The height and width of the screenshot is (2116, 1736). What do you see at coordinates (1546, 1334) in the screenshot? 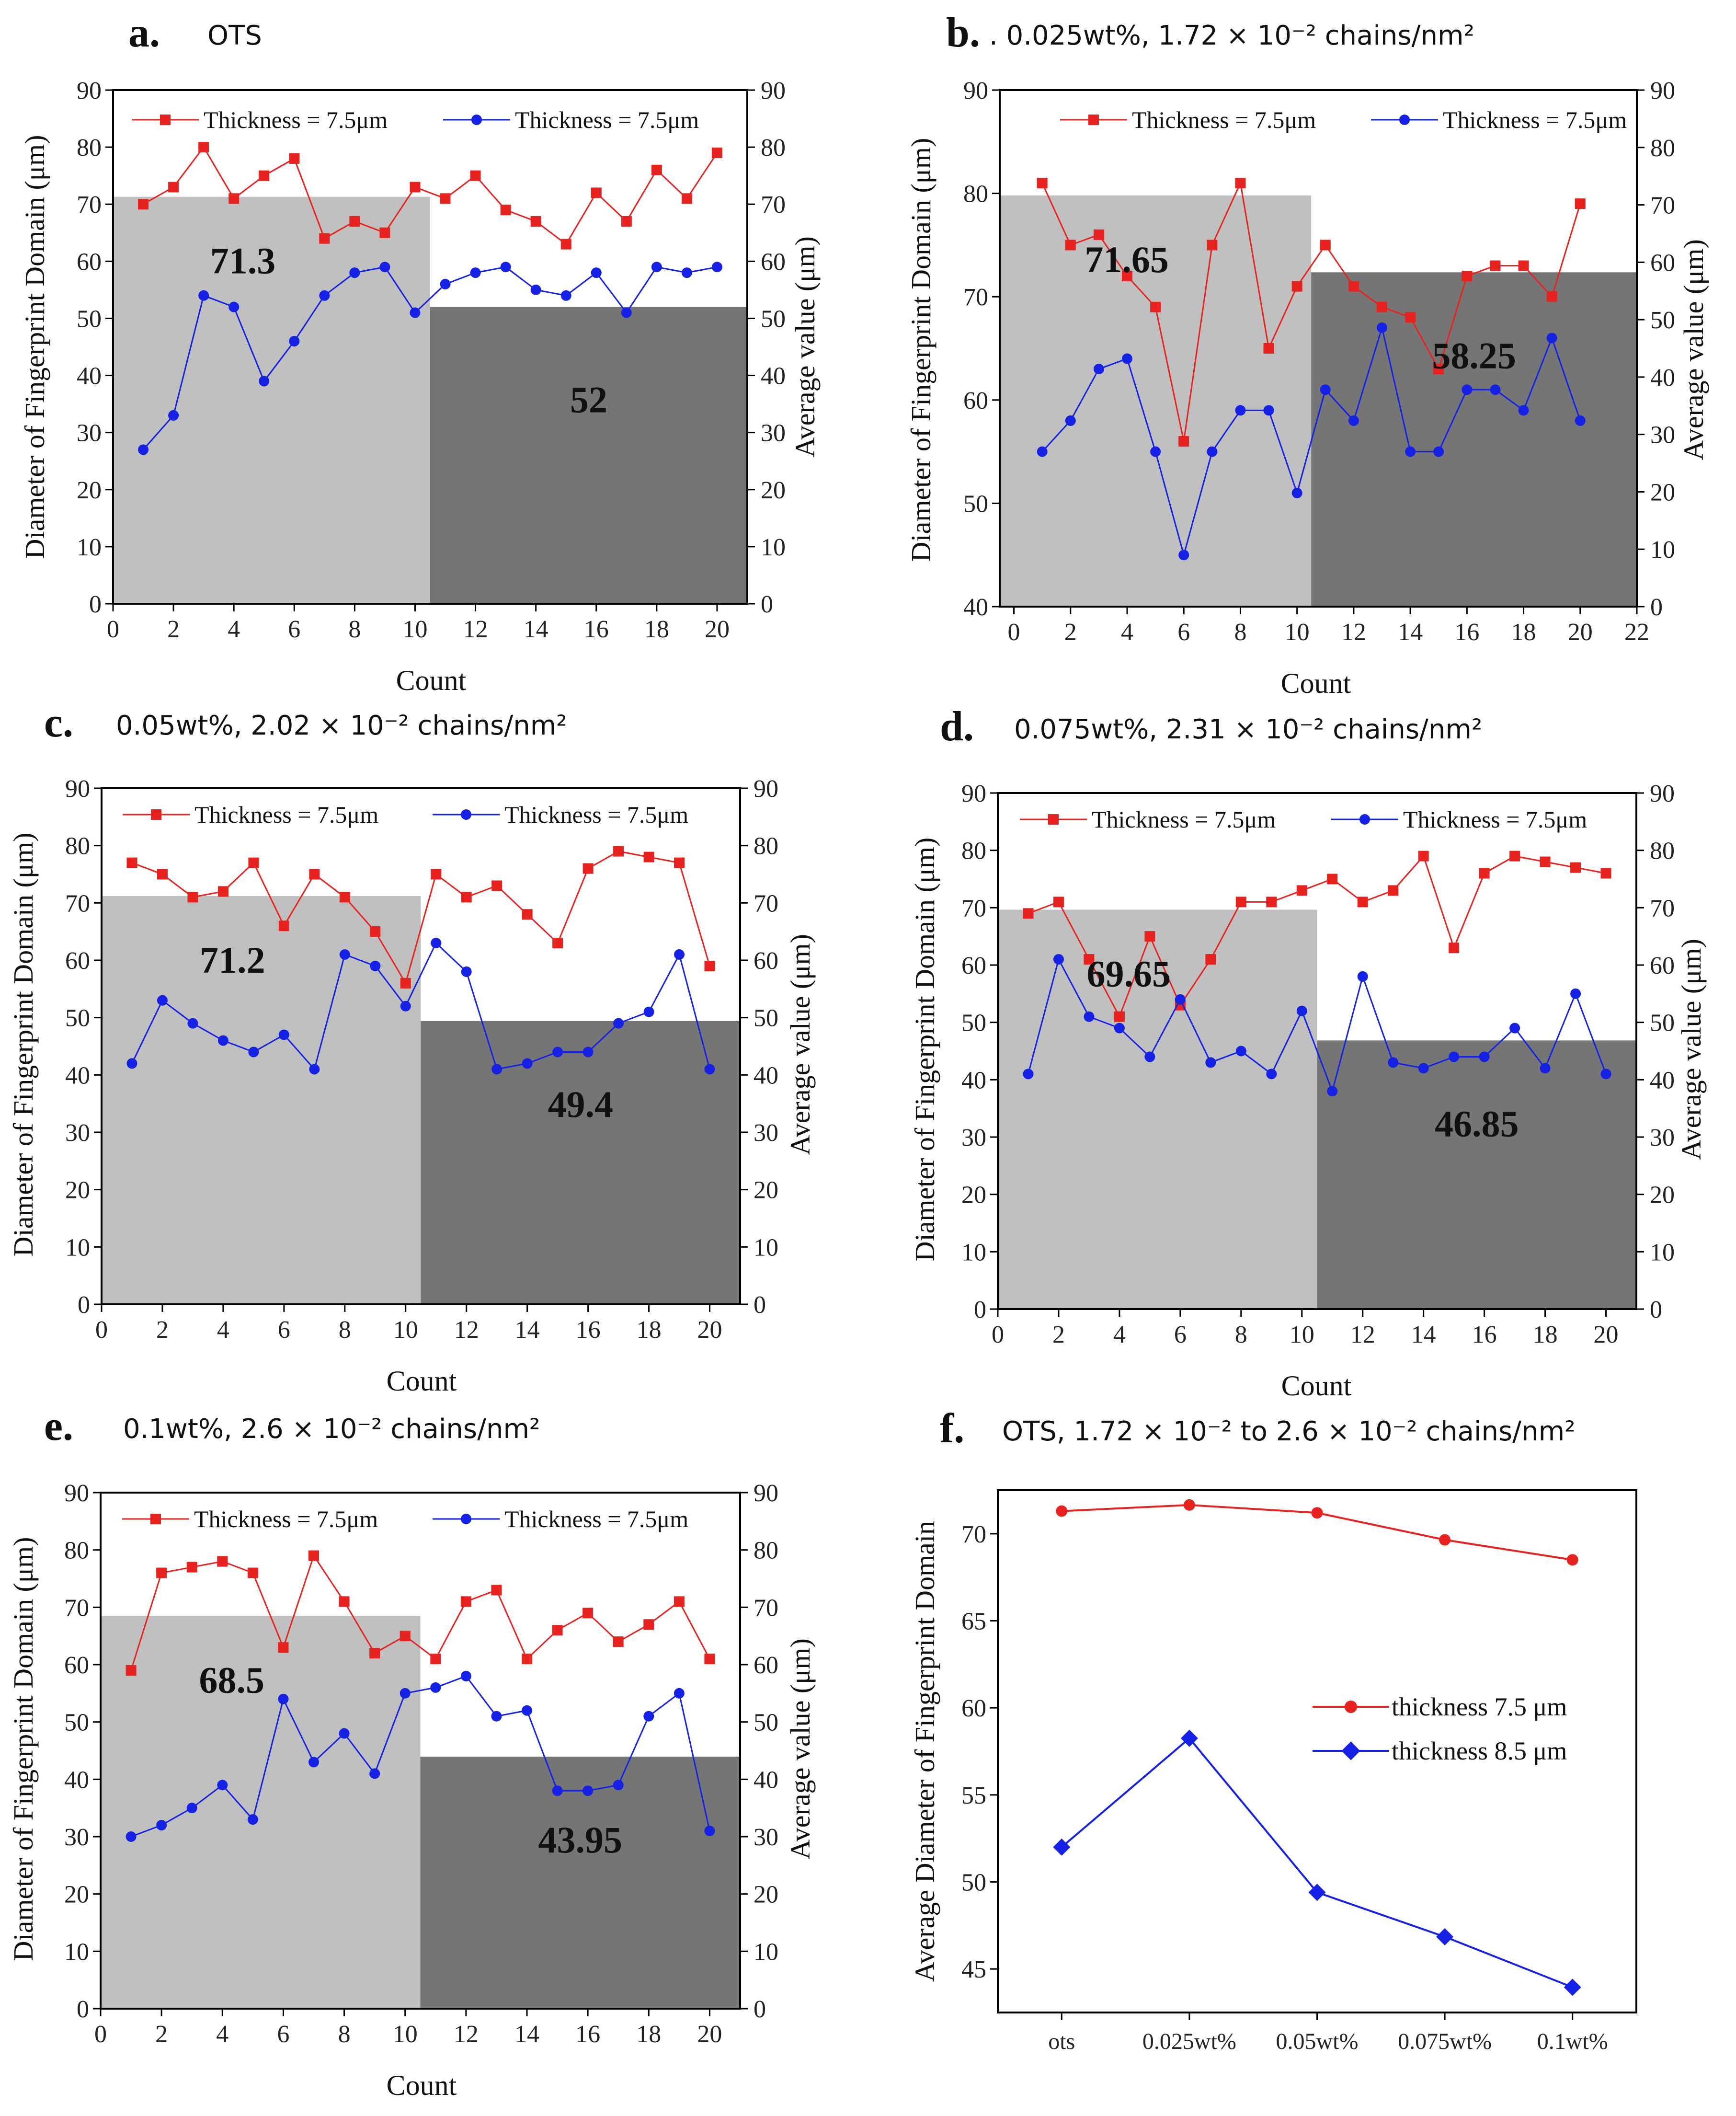
I see `x-tick-label: 18` at bounding box center [1546, 1334].